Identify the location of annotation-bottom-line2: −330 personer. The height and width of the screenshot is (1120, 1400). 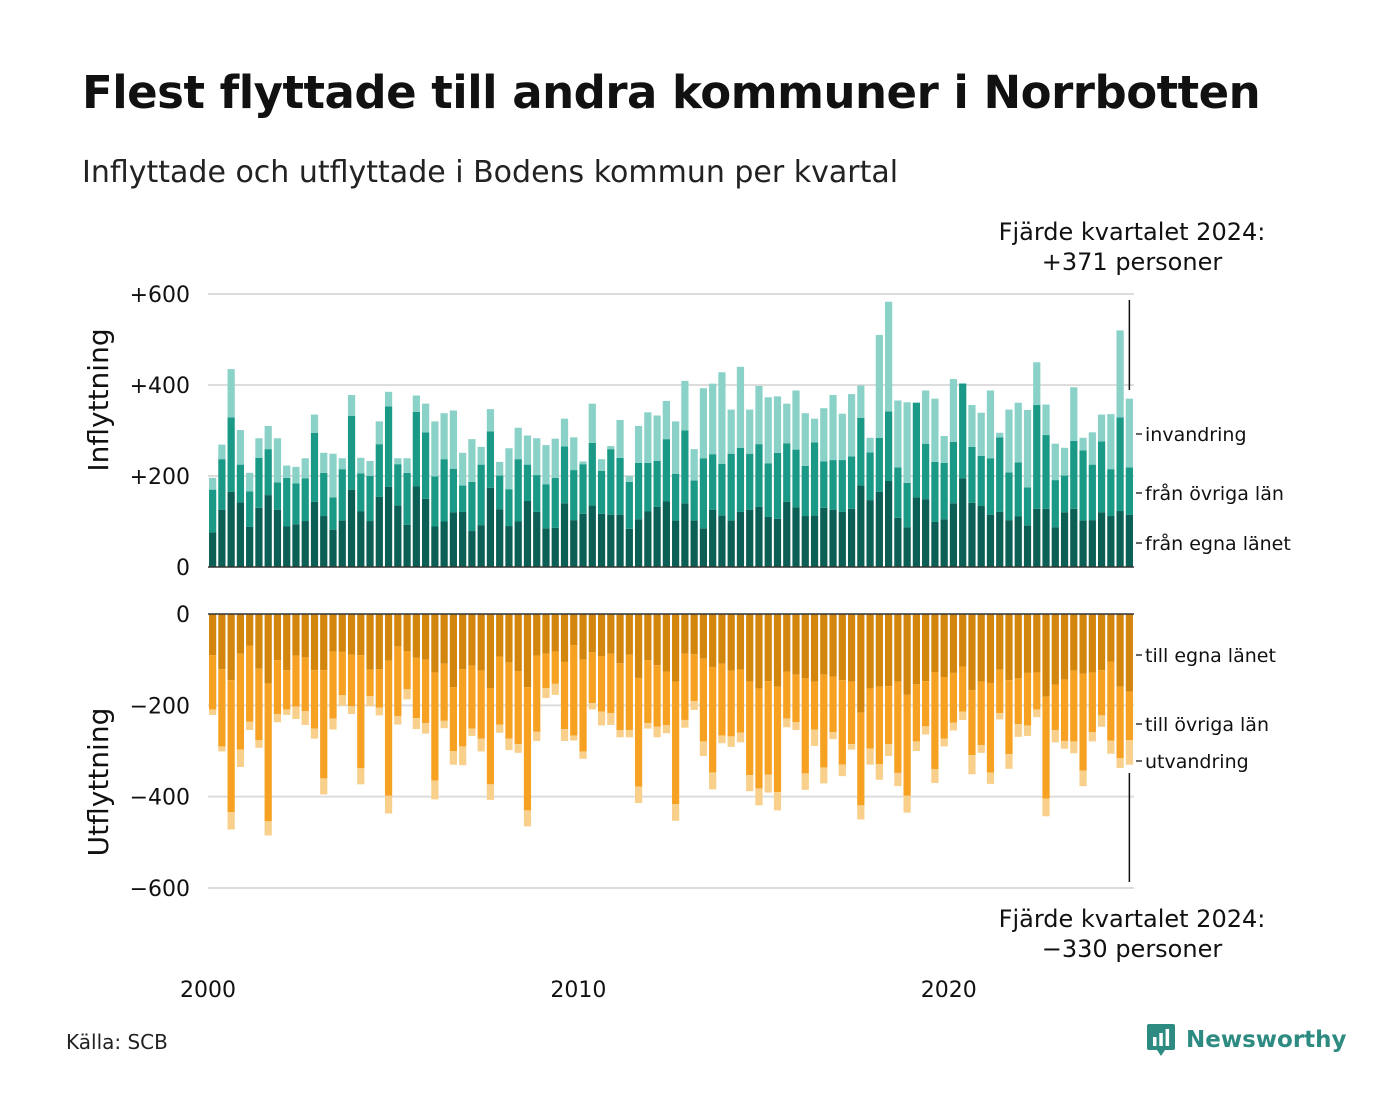
(1132, 949).